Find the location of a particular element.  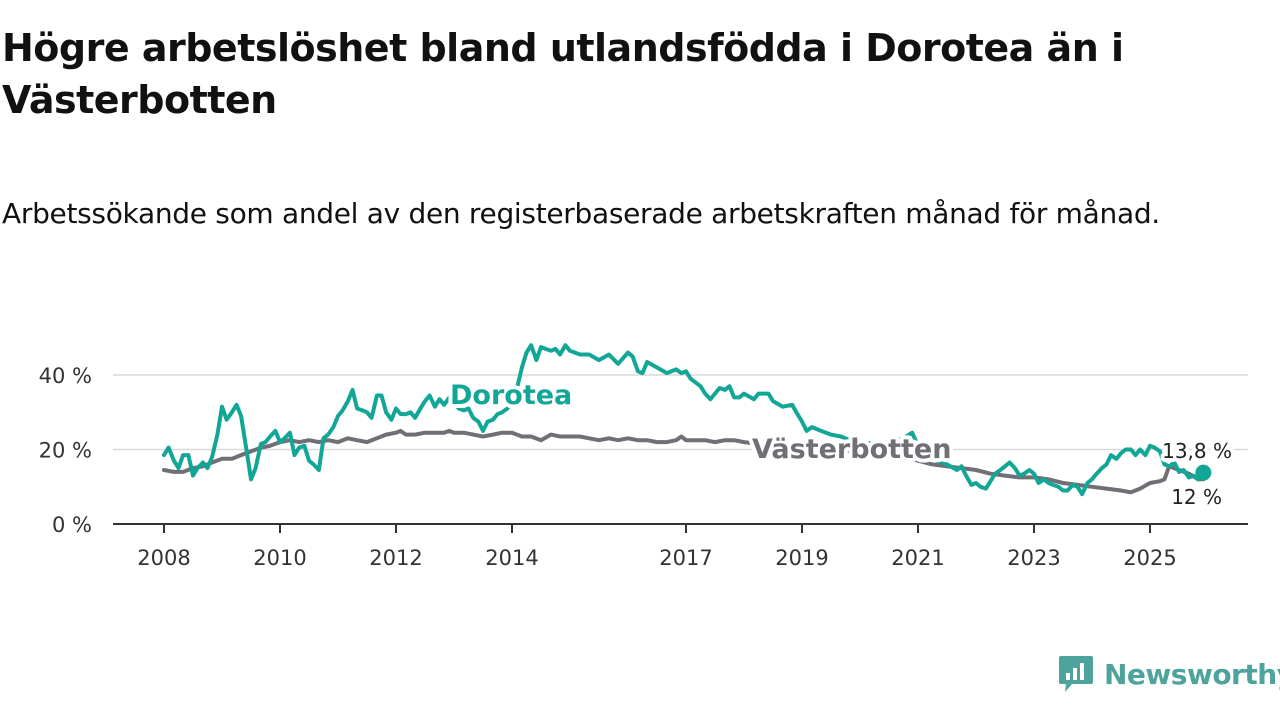

x-tick-label: 2008 is located at coordinates (163, 558).